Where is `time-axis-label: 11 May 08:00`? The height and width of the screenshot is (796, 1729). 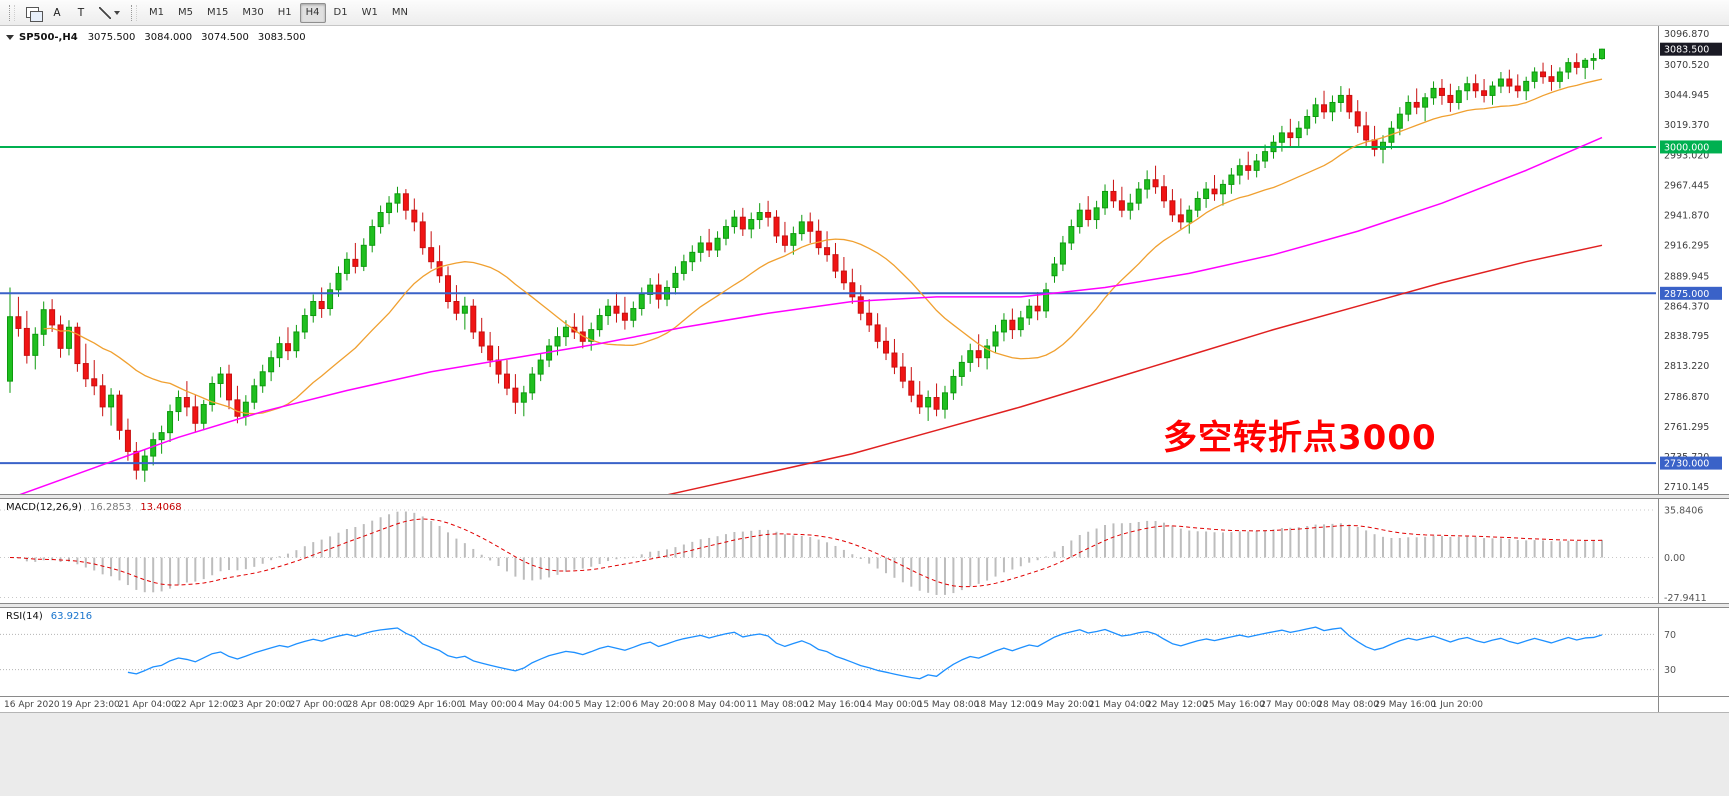 time-axis-label: 11 May 08:00 is located at coordinates (777, 705).